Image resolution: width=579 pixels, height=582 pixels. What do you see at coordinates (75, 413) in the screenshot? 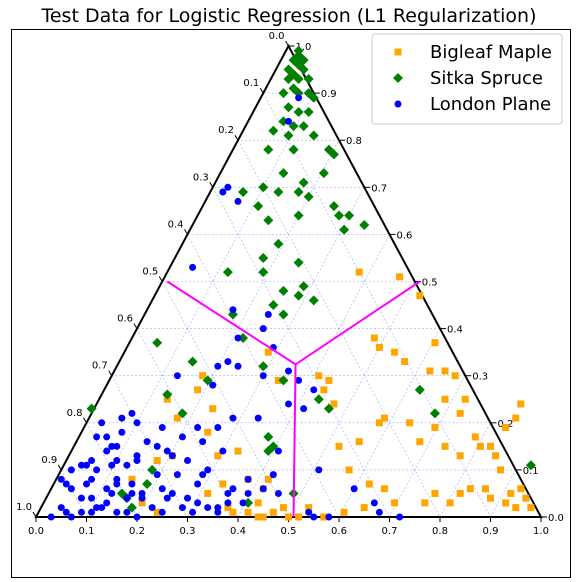
I see `tick-label-left: 0.8` at bounding box center [75, 413].